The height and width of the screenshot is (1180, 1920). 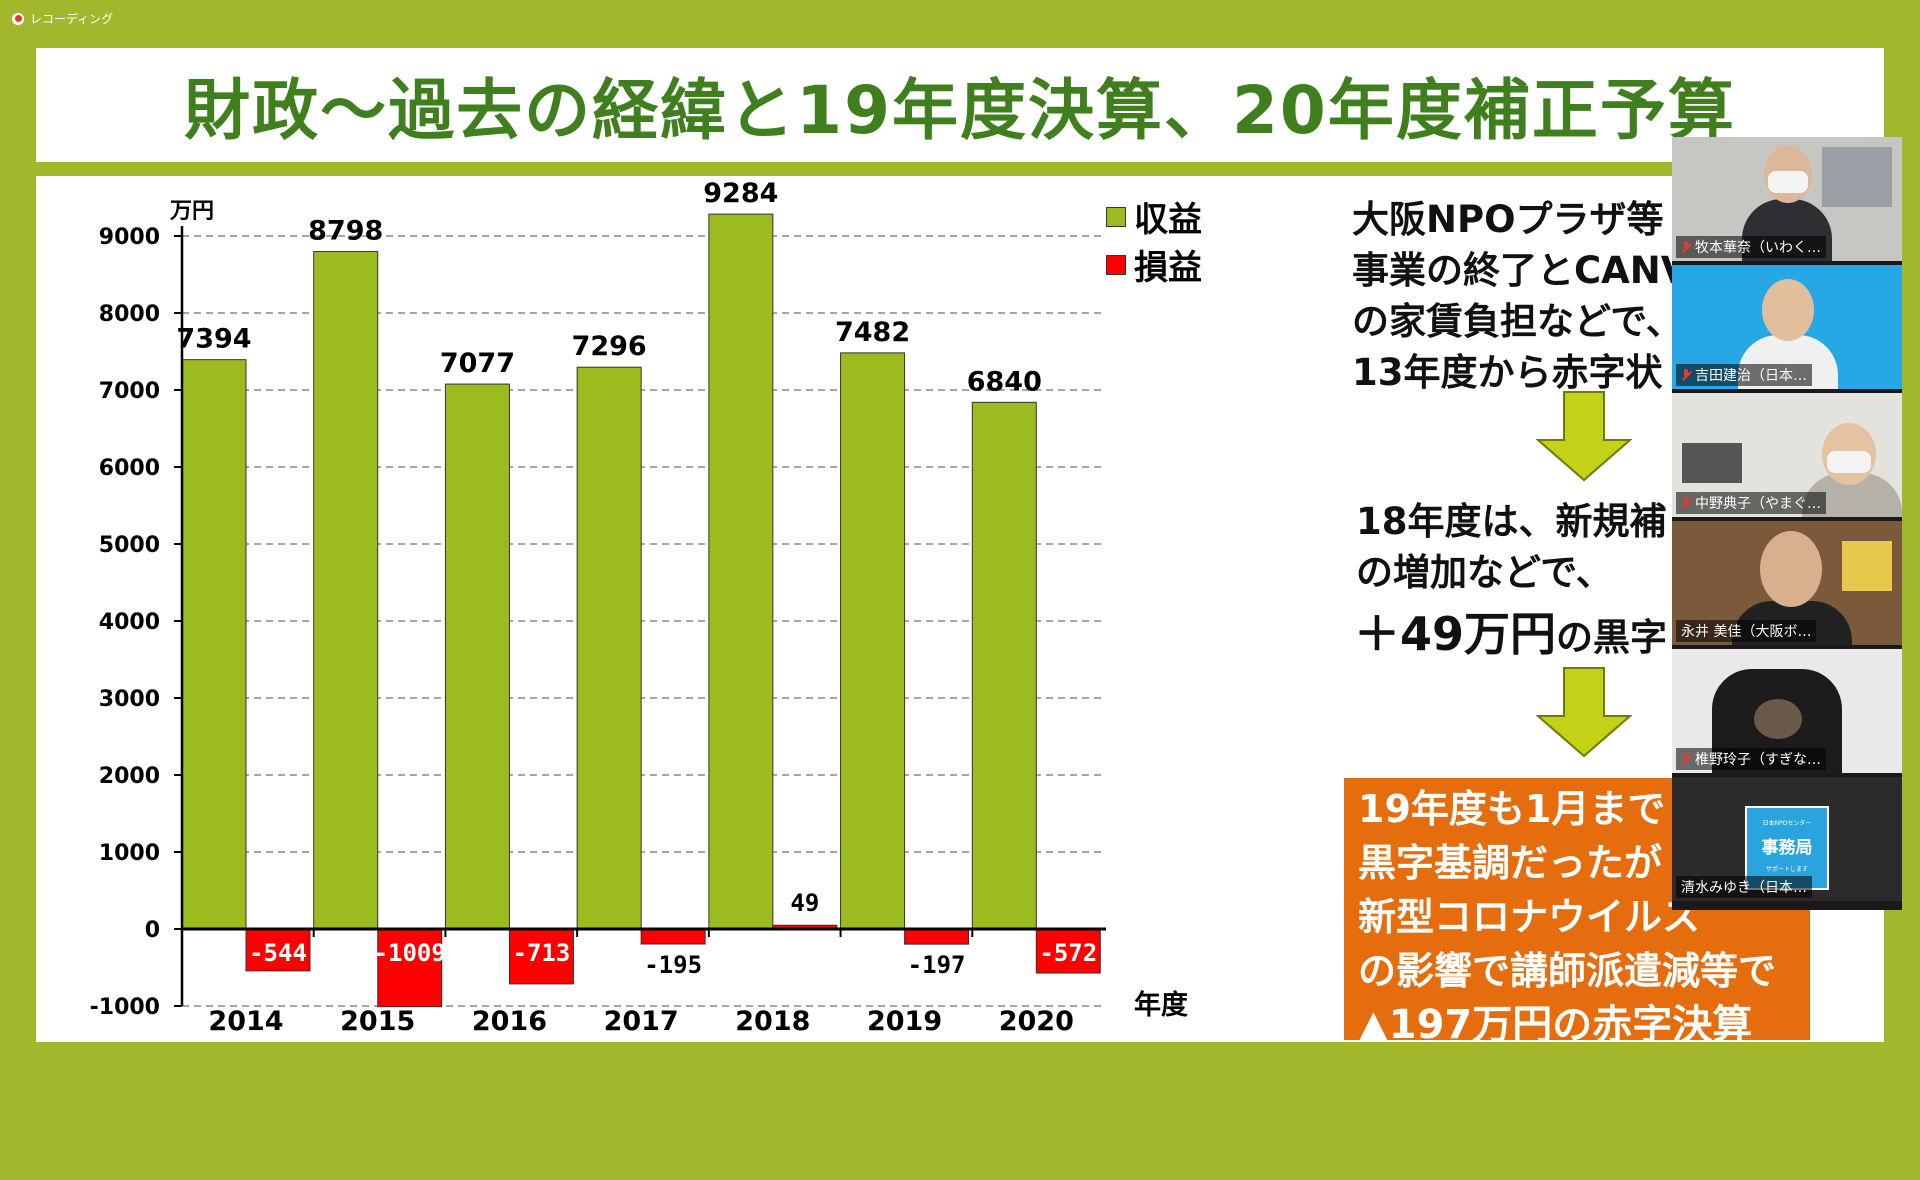 What do you see at coordinates (1517, 321) in the screenshot?
I see `side-text-line: の家賃負担などで、` at bounding box center [1517, 321].